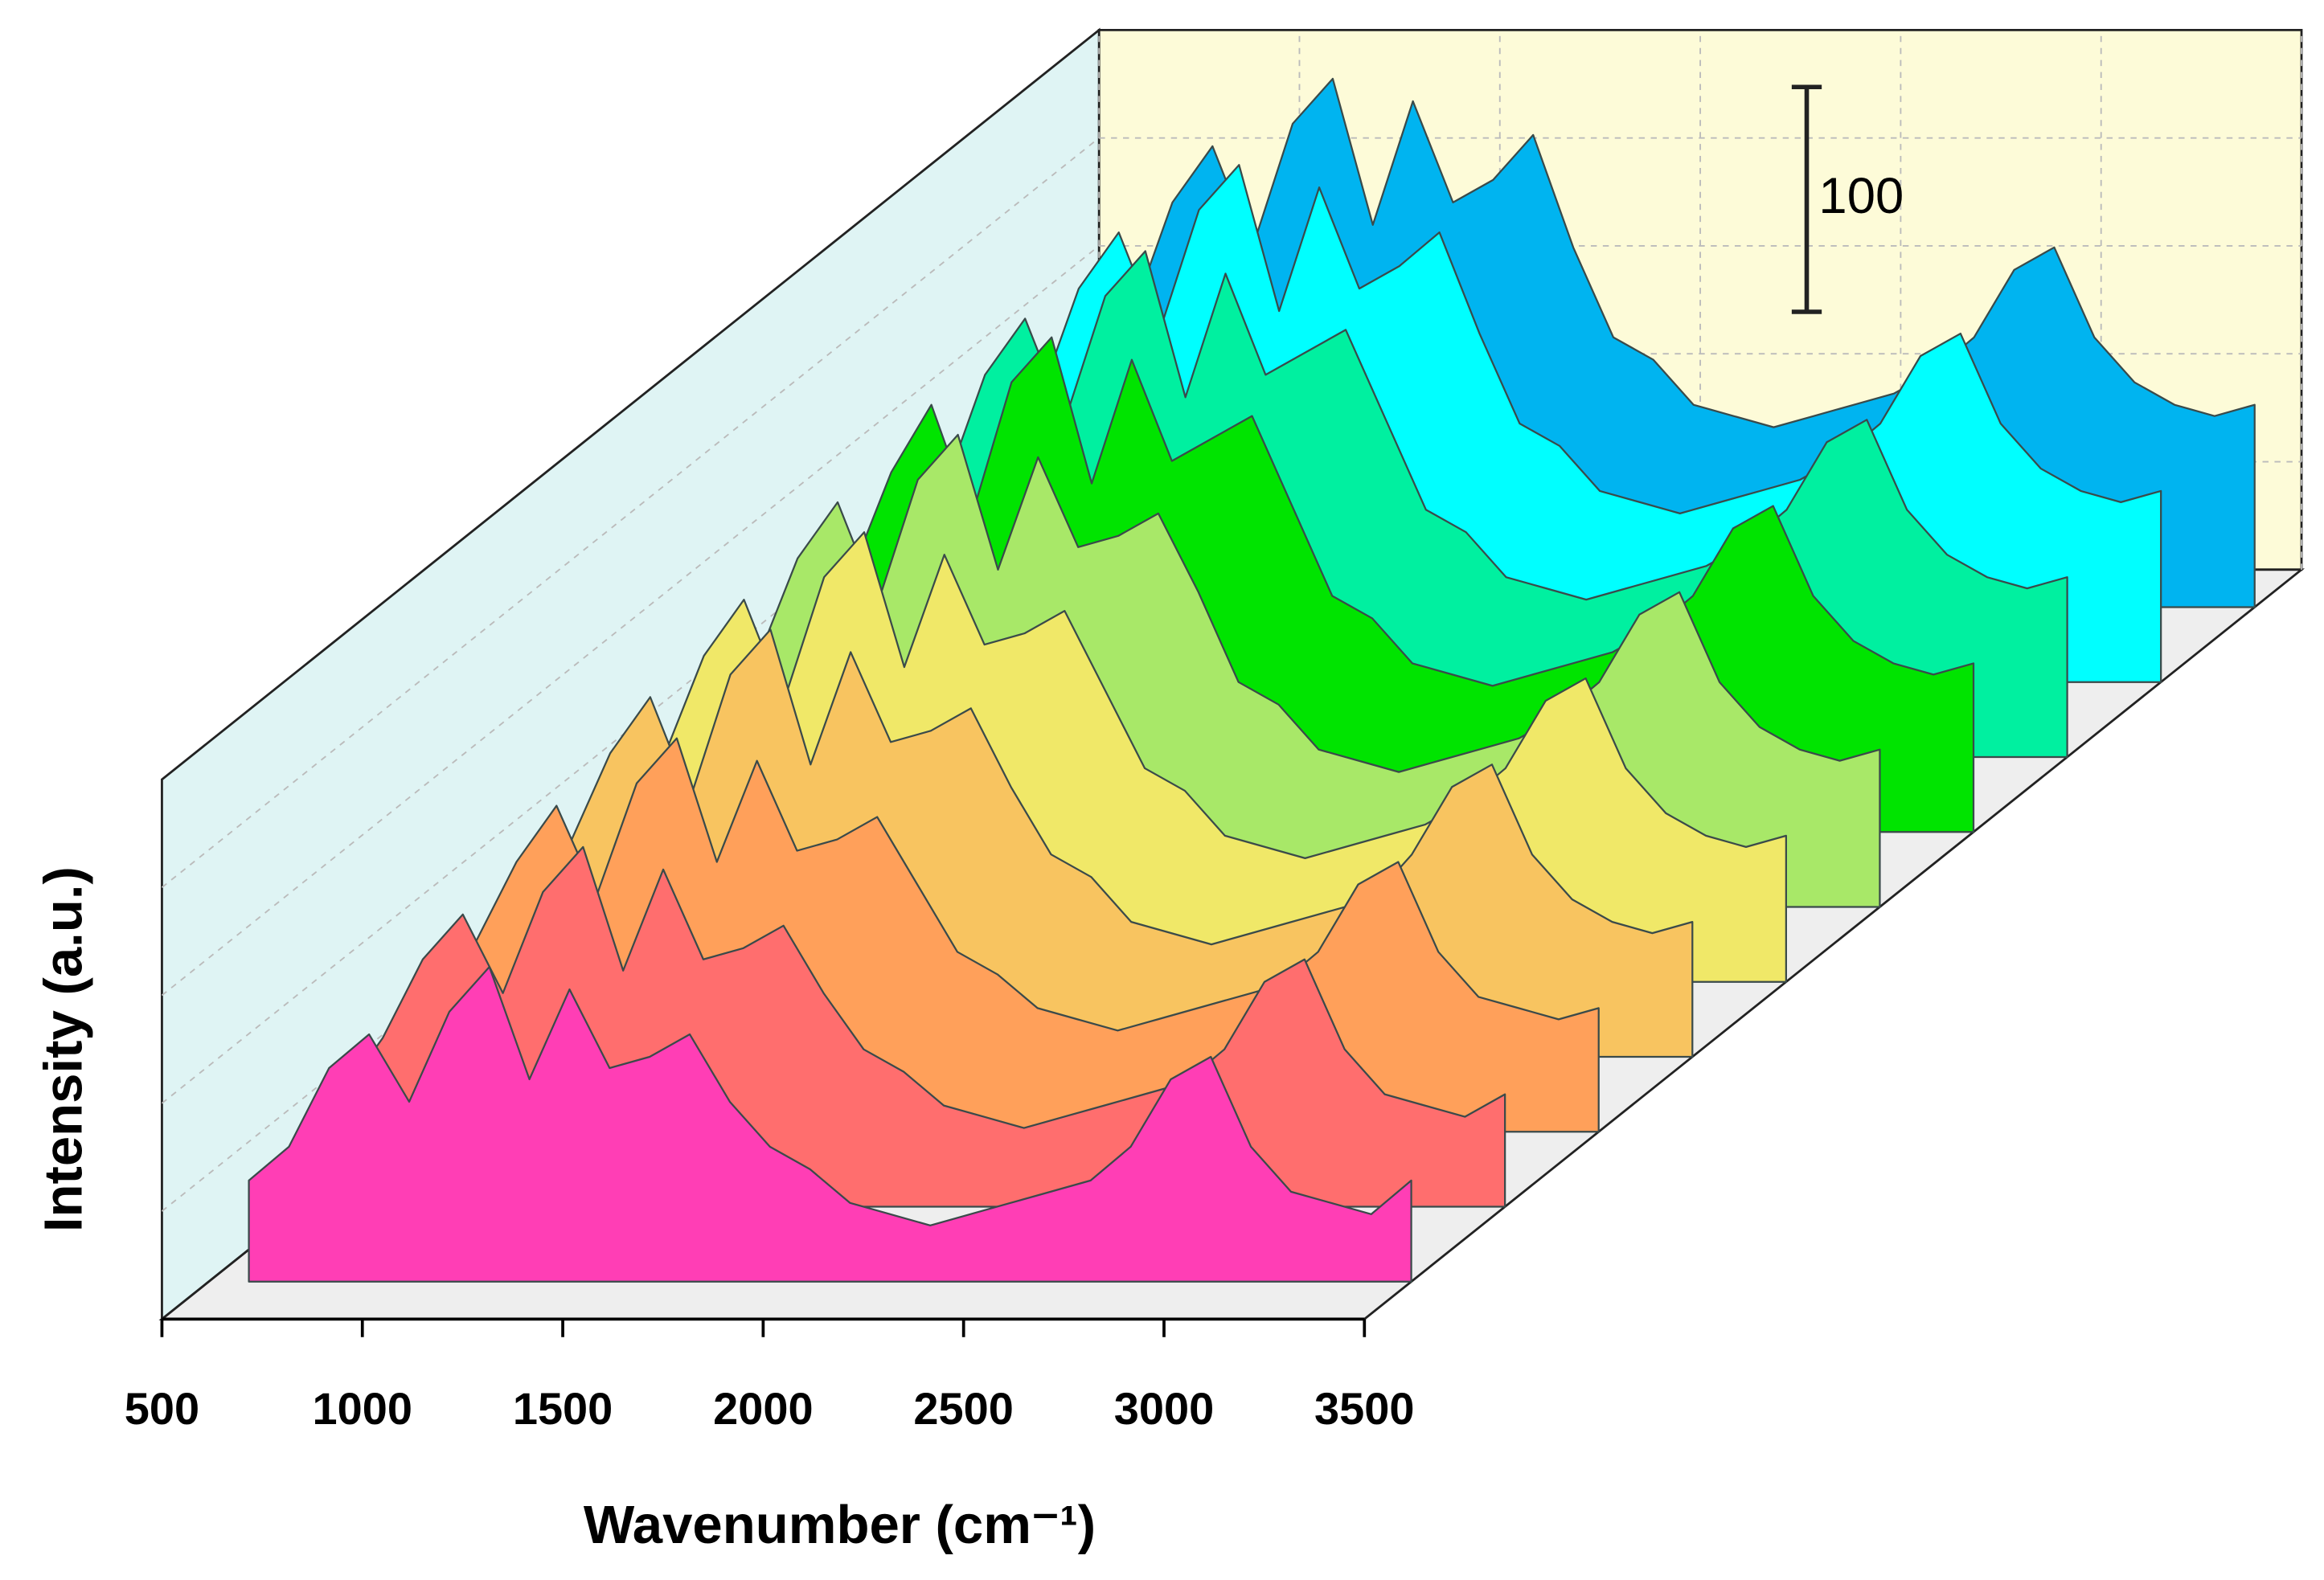  I want to click on x-tick-label: 3000, so click(1164, 1408).